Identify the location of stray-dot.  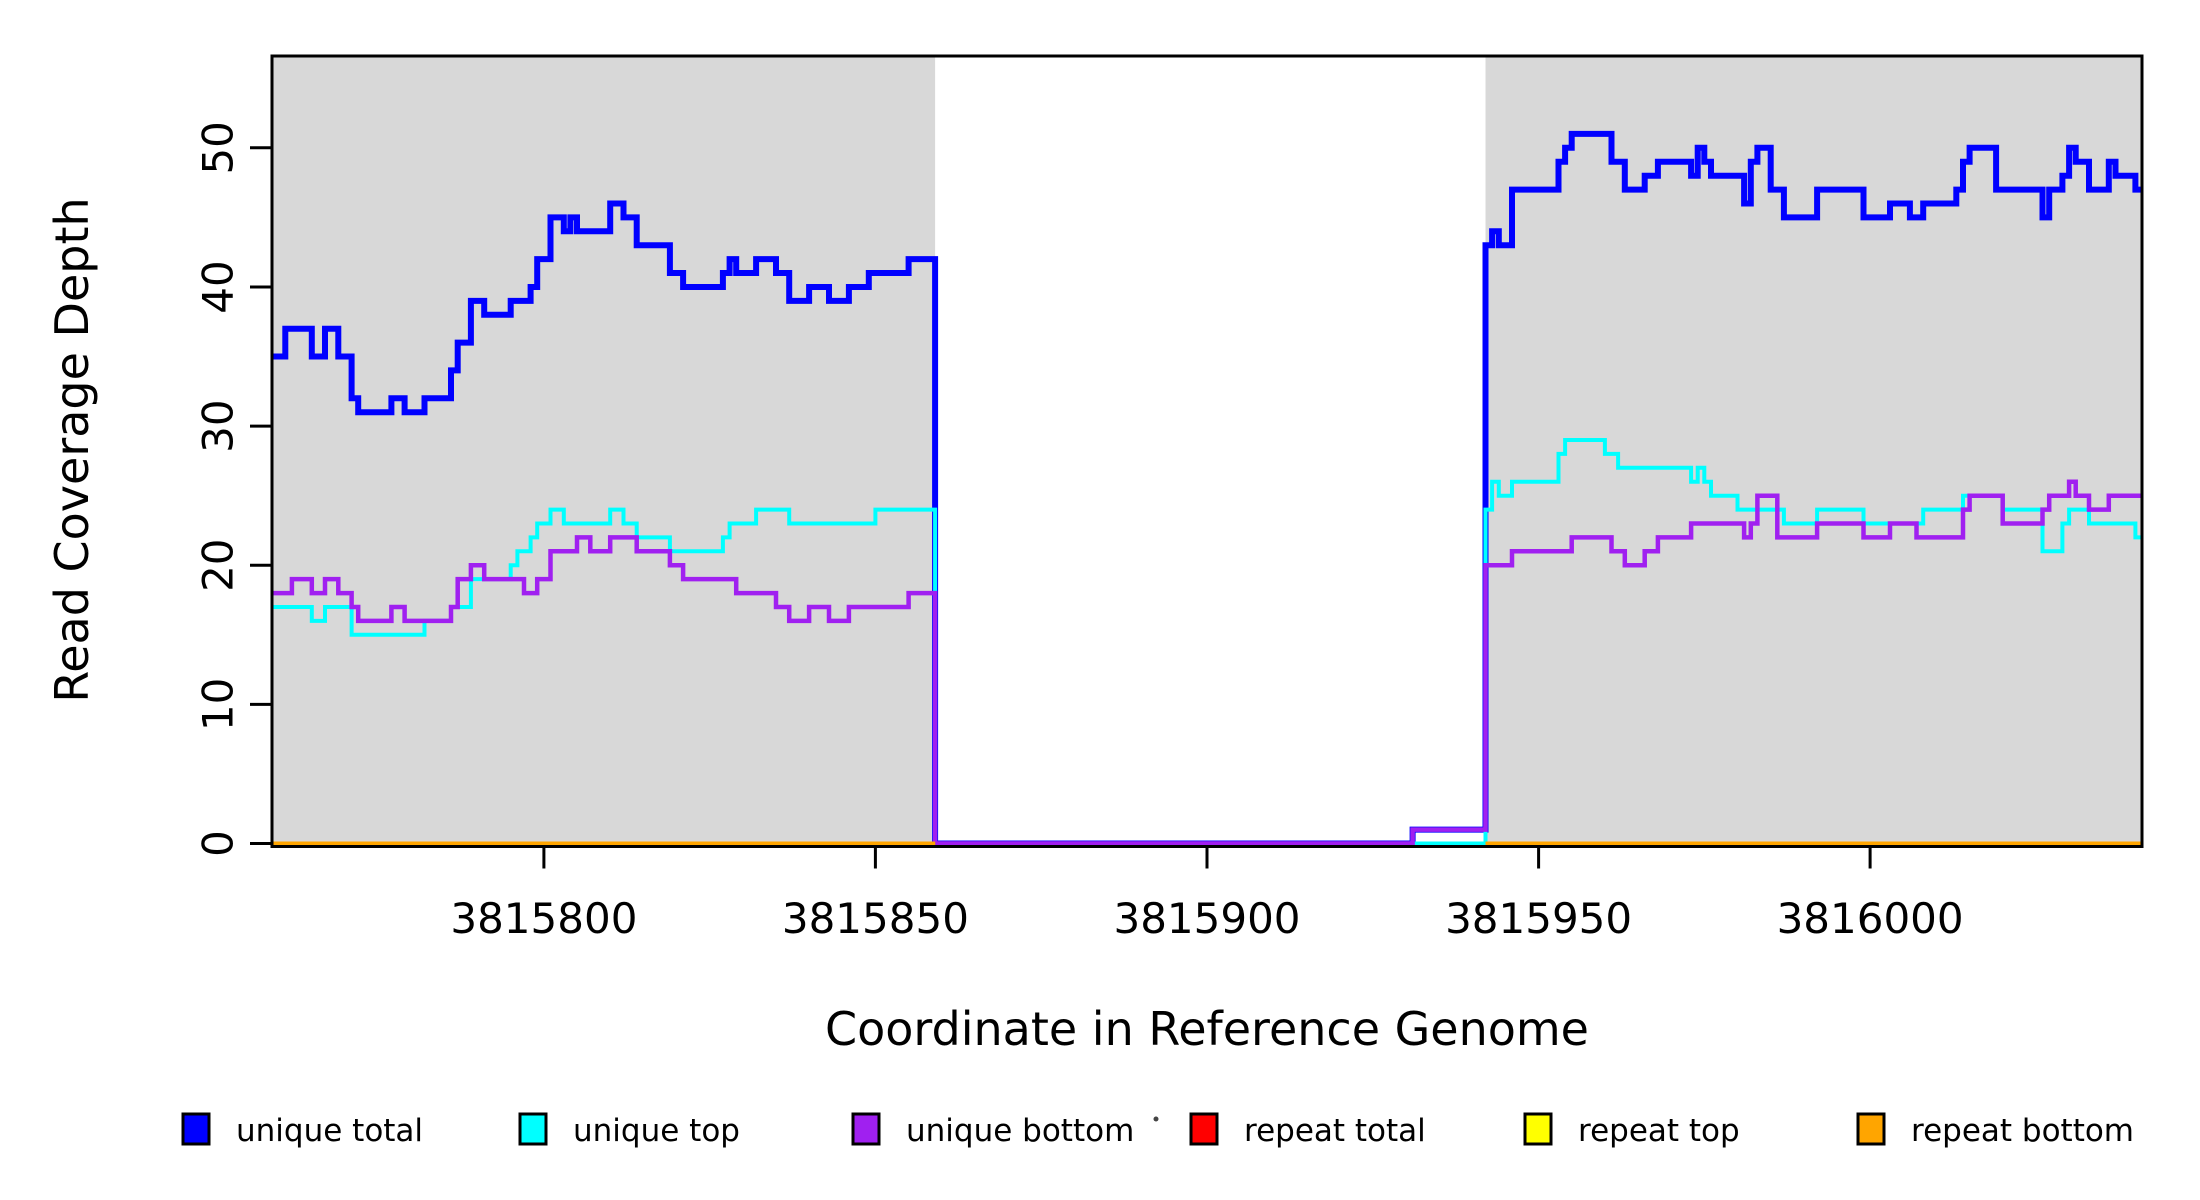
(1156, 1119).